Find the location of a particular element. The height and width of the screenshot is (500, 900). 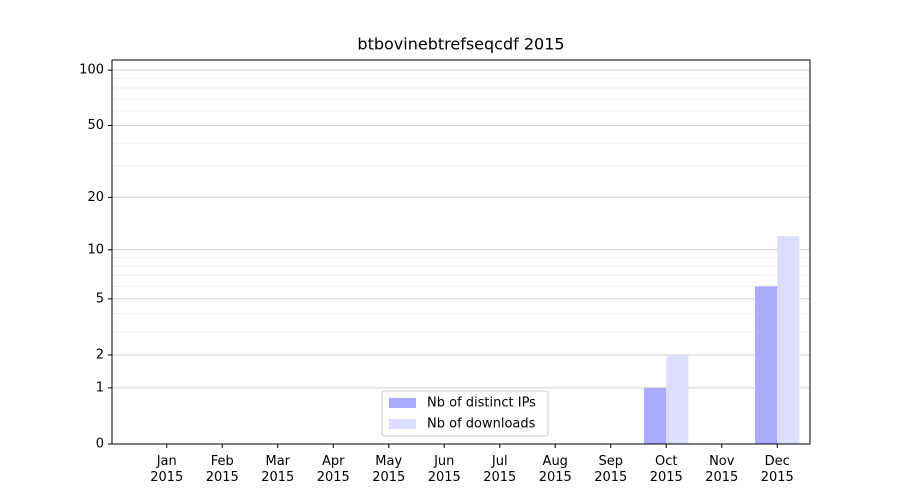

legend-box is located at coordinates (465, 413).